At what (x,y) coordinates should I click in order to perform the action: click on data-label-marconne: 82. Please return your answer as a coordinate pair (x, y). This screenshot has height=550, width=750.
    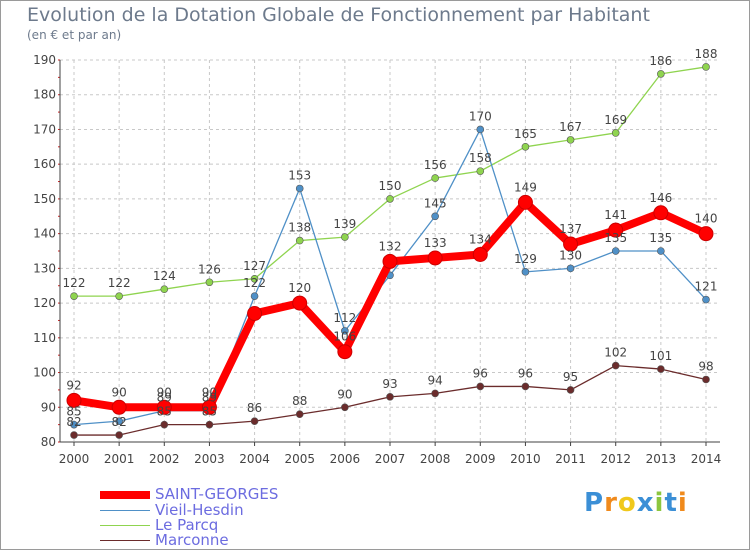
    Looking at the image, I should click on (119, 422).